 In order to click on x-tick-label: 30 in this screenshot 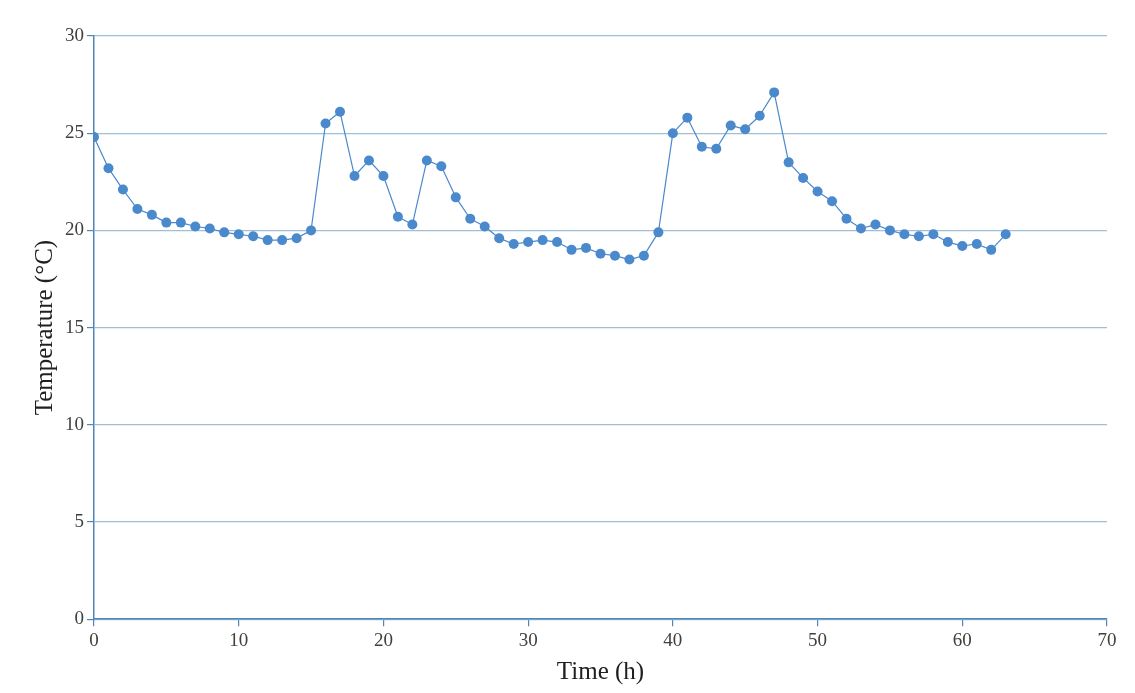, I will do `click(528, 639)`.